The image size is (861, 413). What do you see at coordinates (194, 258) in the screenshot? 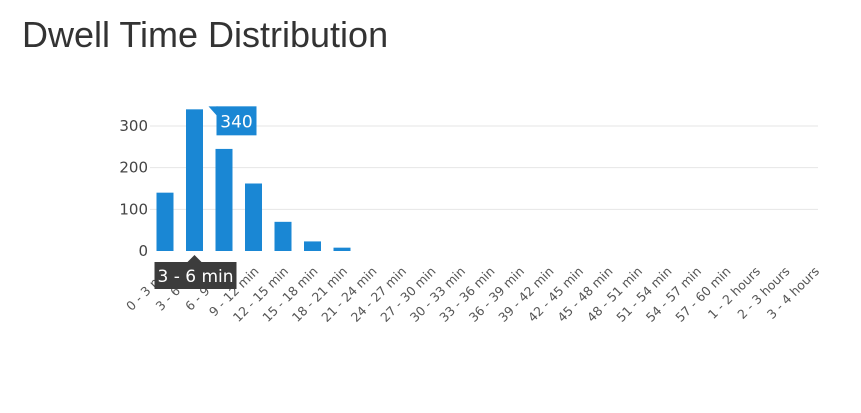
I see `axis-tooltip-pointer` at bounding box center [194, 258].